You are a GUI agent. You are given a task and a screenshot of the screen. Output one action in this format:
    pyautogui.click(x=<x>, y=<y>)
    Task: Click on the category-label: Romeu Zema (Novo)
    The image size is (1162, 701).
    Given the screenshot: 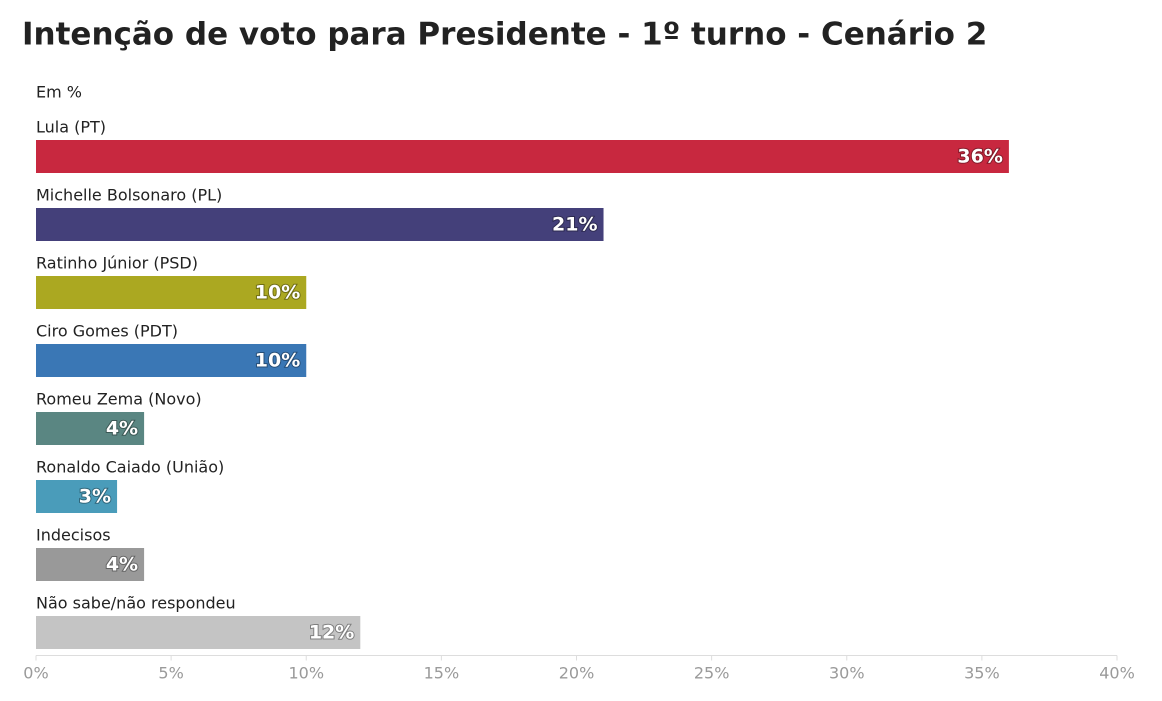 What is the action you would take?
    pyautogui.click(x=119, y=399)
    